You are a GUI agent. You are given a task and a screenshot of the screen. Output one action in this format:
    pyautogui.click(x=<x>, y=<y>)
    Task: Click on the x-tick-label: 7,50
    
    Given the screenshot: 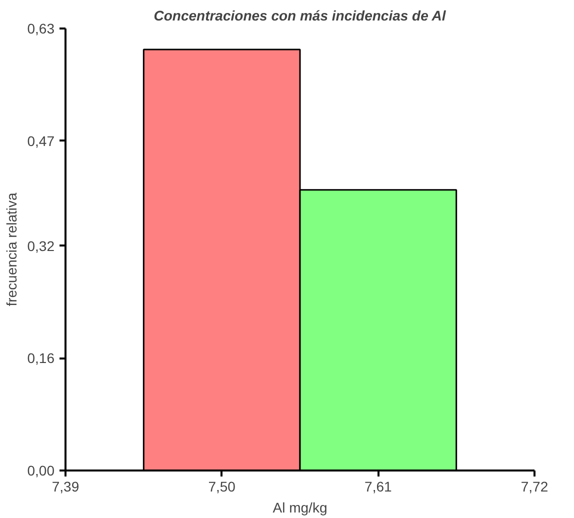 What is the action you would take?
    pyautogui.click(x=222, y=486)
    